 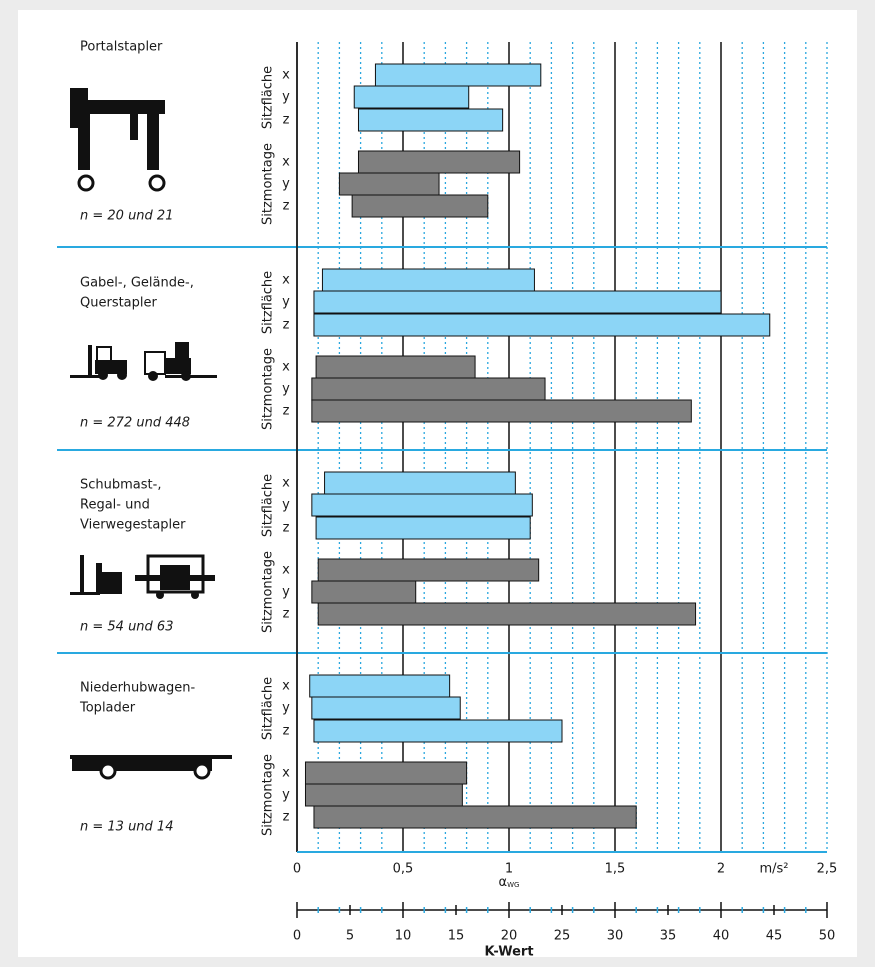 I want to click on group-name: Toplader, so click(x=107, y=708).